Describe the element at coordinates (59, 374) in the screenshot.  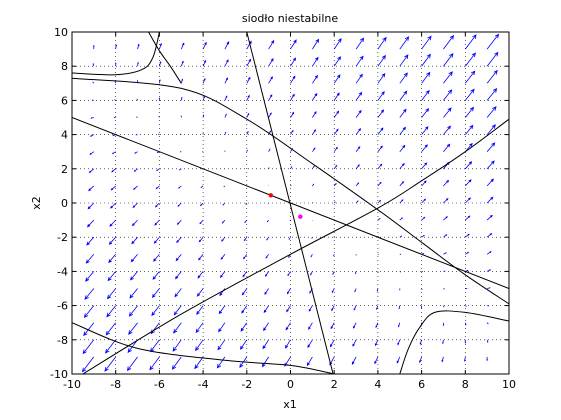
I see `y-tick-label: -10` at that location.